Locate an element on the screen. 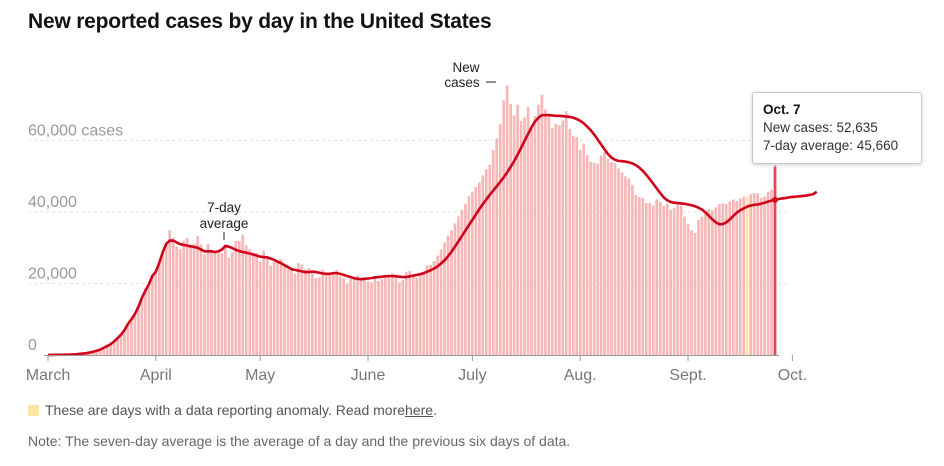 The width and height of the screenshot is (944, 466). read-more-link: here is located at coordinates (419, 410).